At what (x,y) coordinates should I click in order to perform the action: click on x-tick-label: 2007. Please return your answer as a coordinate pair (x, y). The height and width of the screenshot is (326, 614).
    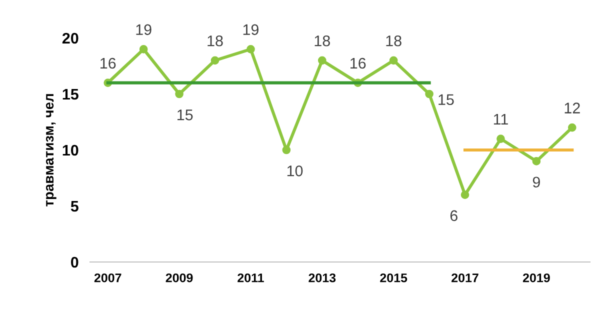
    Looking at the image, I should click on (108, 277).